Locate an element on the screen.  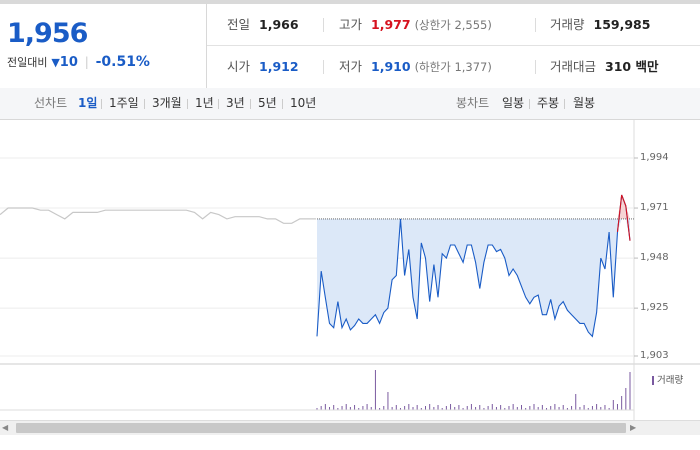
candle-chart-caption: 봉차트 is located at coordinates (473, 103).